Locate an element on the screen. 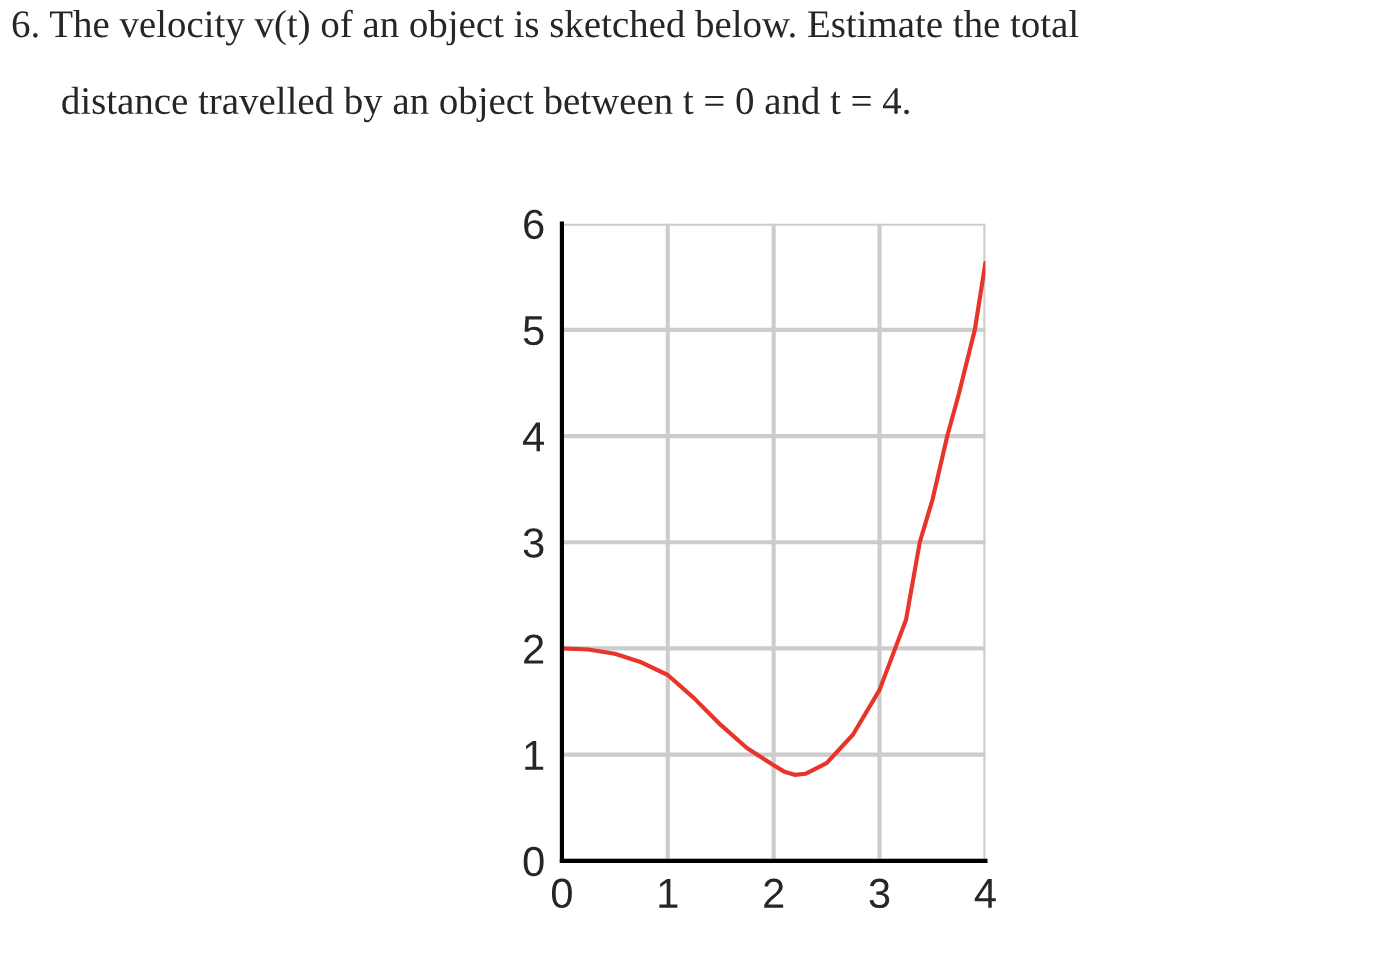 This screenshot has width=1384, height=964. x-tick-label: 2 is located at coordinates (774, 893).